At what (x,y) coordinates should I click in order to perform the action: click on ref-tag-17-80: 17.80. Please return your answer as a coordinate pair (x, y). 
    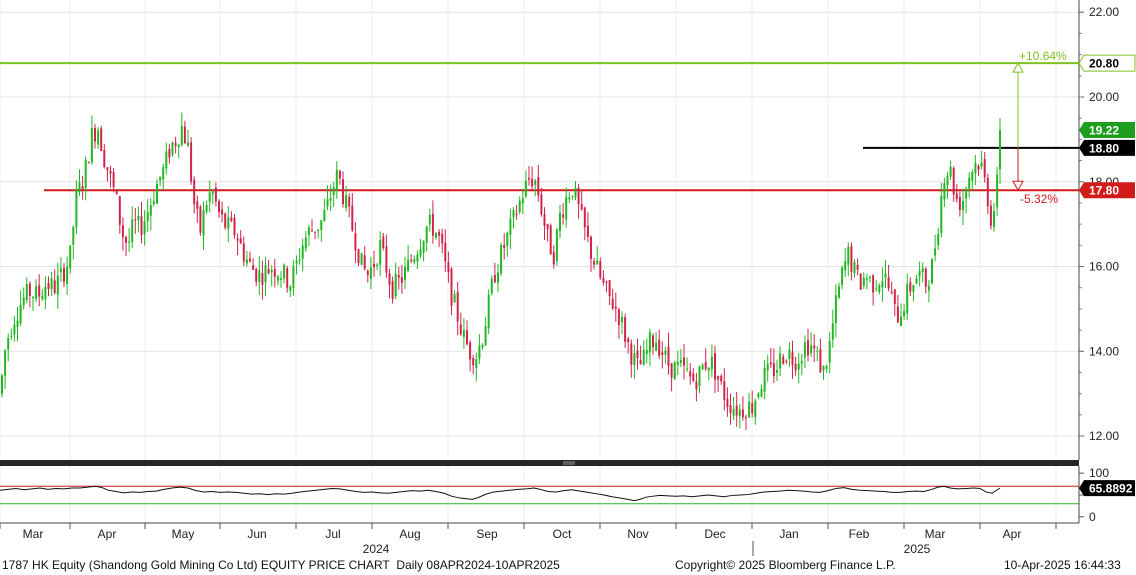
    Looking at the image, I should click on (1107, 190).